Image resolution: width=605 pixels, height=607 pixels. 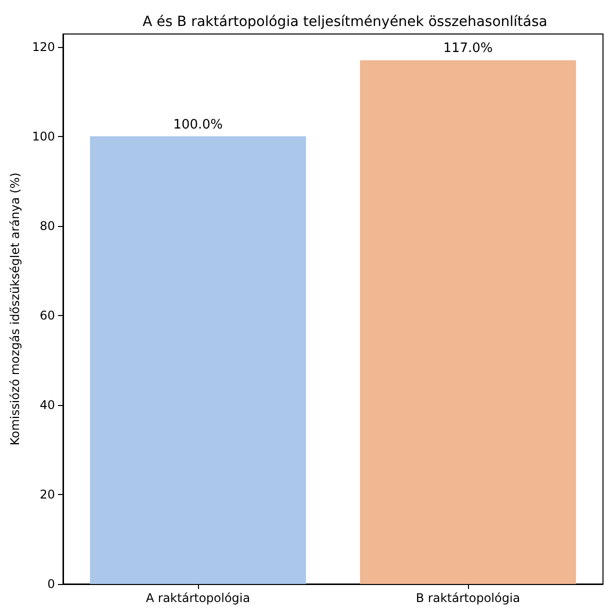 What do you see at coordinates (43, 47) in the screenshot?
I see `y-tick-label: 120` at bounding box center [43, 47].